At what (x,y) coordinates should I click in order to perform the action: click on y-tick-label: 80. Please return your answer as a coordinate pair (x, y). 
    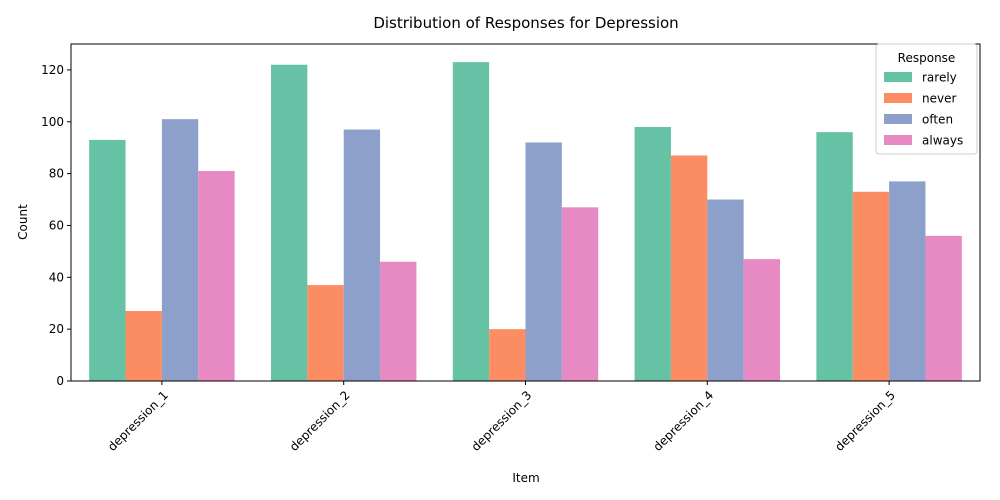
    Looking at the image, I should click on (56, 174).